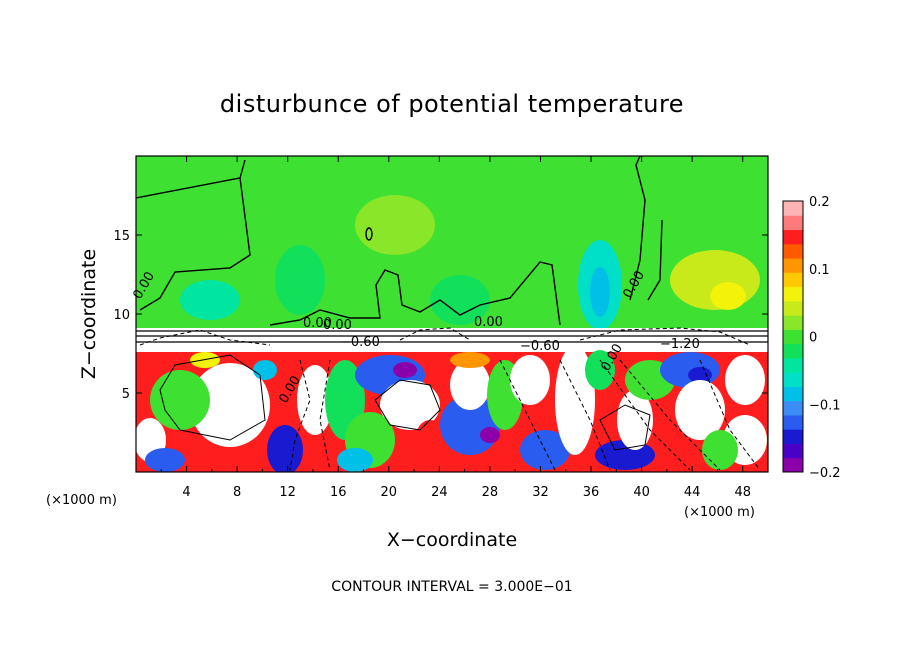 Image resolution: width=904 pixels, height=654 pixels. I want to click on x-tick-label: 8, so click(237, 492).